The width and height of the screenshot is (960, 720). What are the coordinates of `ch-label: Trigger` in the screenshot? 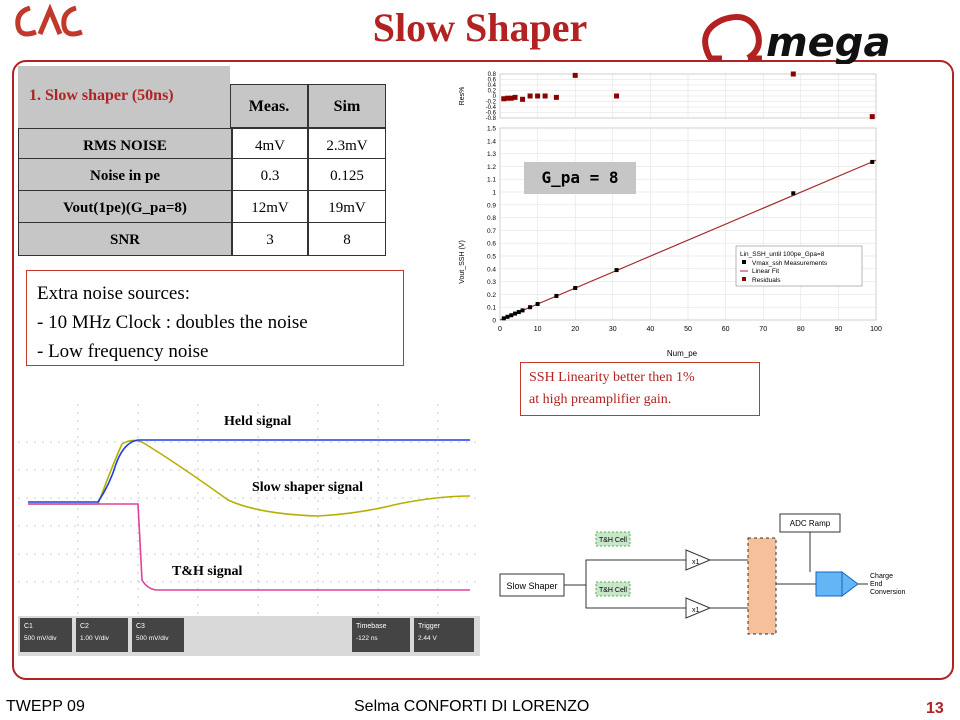 It's located at (429, 626).